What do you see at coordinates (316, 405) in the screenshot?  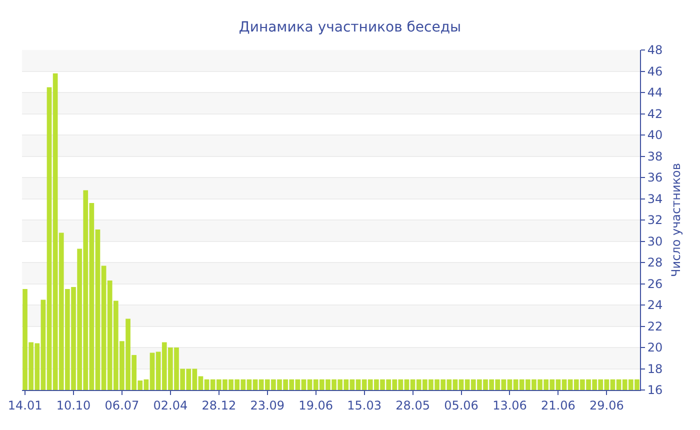 I see `x-tick-label: 19.06` at bounding box center [316, 405].